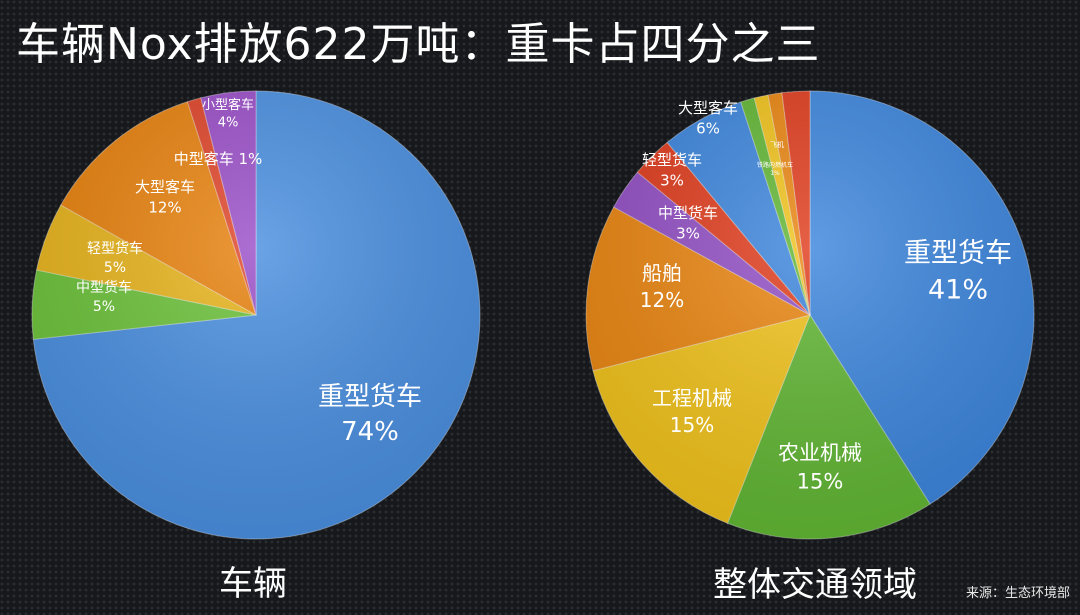  Describe the element at coordinates (1017, 593) in the screenshot. I see `source-note: 来源：生态环境部` at that location.